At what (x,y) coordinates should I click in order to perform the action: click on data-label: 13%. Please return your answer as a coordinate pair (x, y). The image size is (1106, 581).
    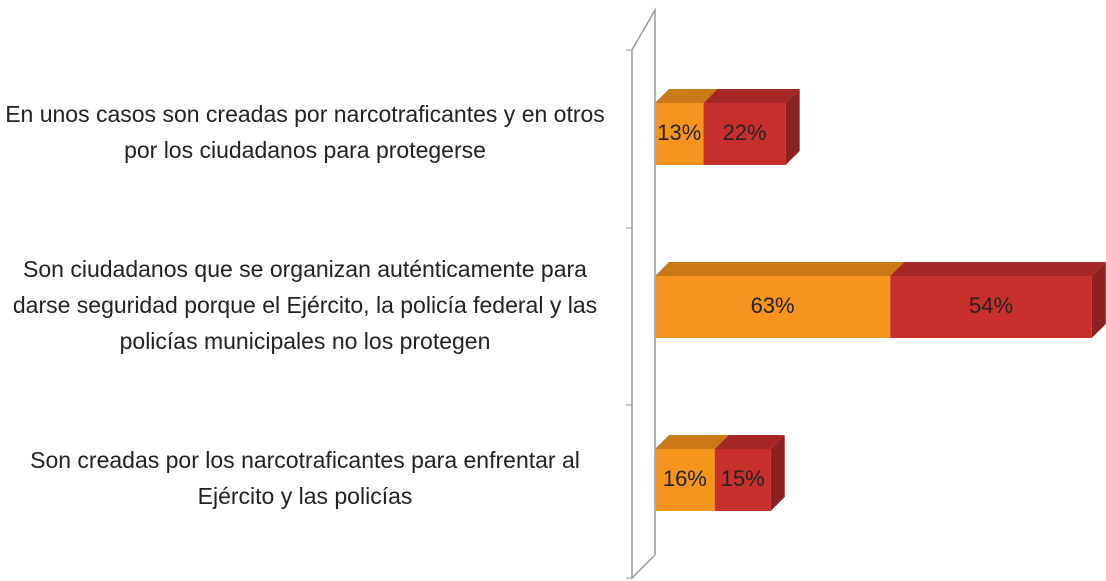
    Looking at the image, I should click on (679, 132).